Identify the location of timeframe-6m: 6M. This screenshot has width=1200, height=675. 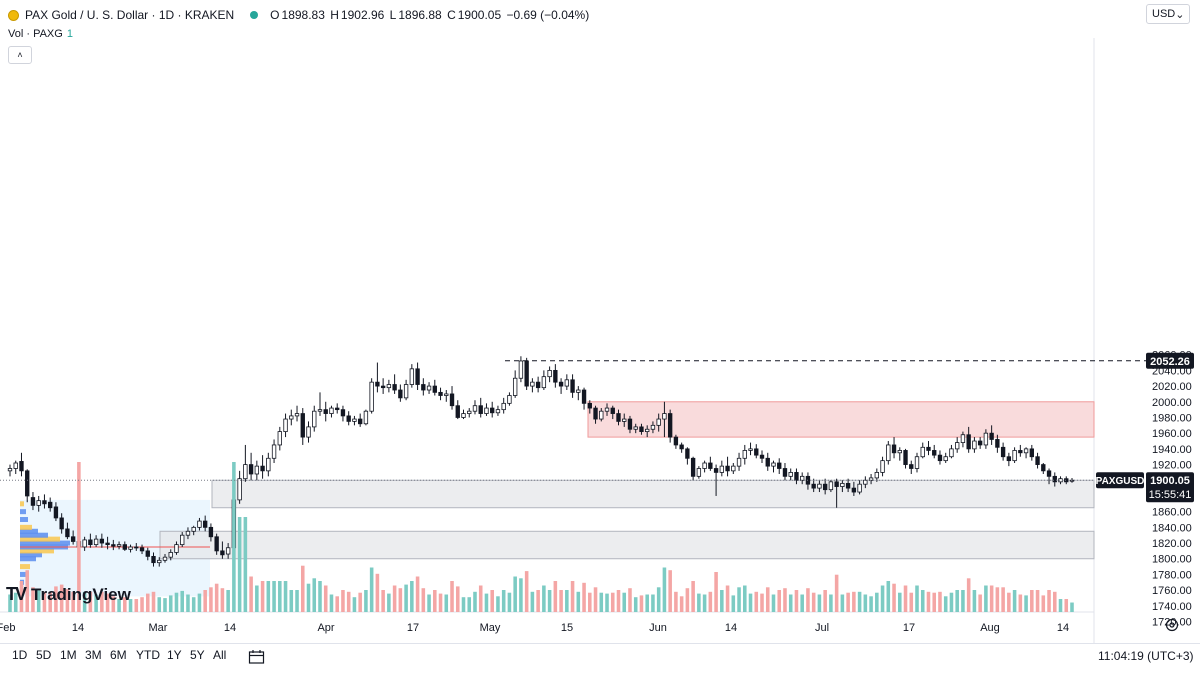
(118, 655).